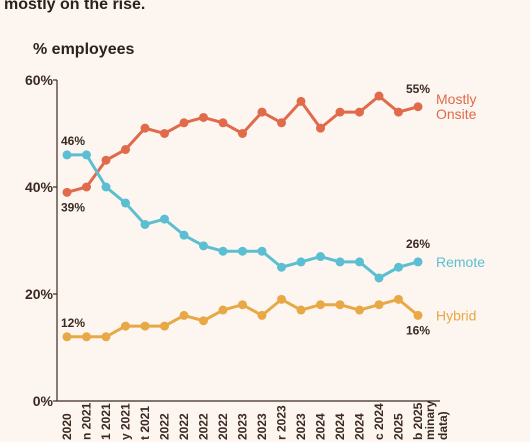 This screenshot has width=530, height=442. Describe the element at coordinates (39, 294) in the screenshot. I see `y-tick-label: 20%` at that location.